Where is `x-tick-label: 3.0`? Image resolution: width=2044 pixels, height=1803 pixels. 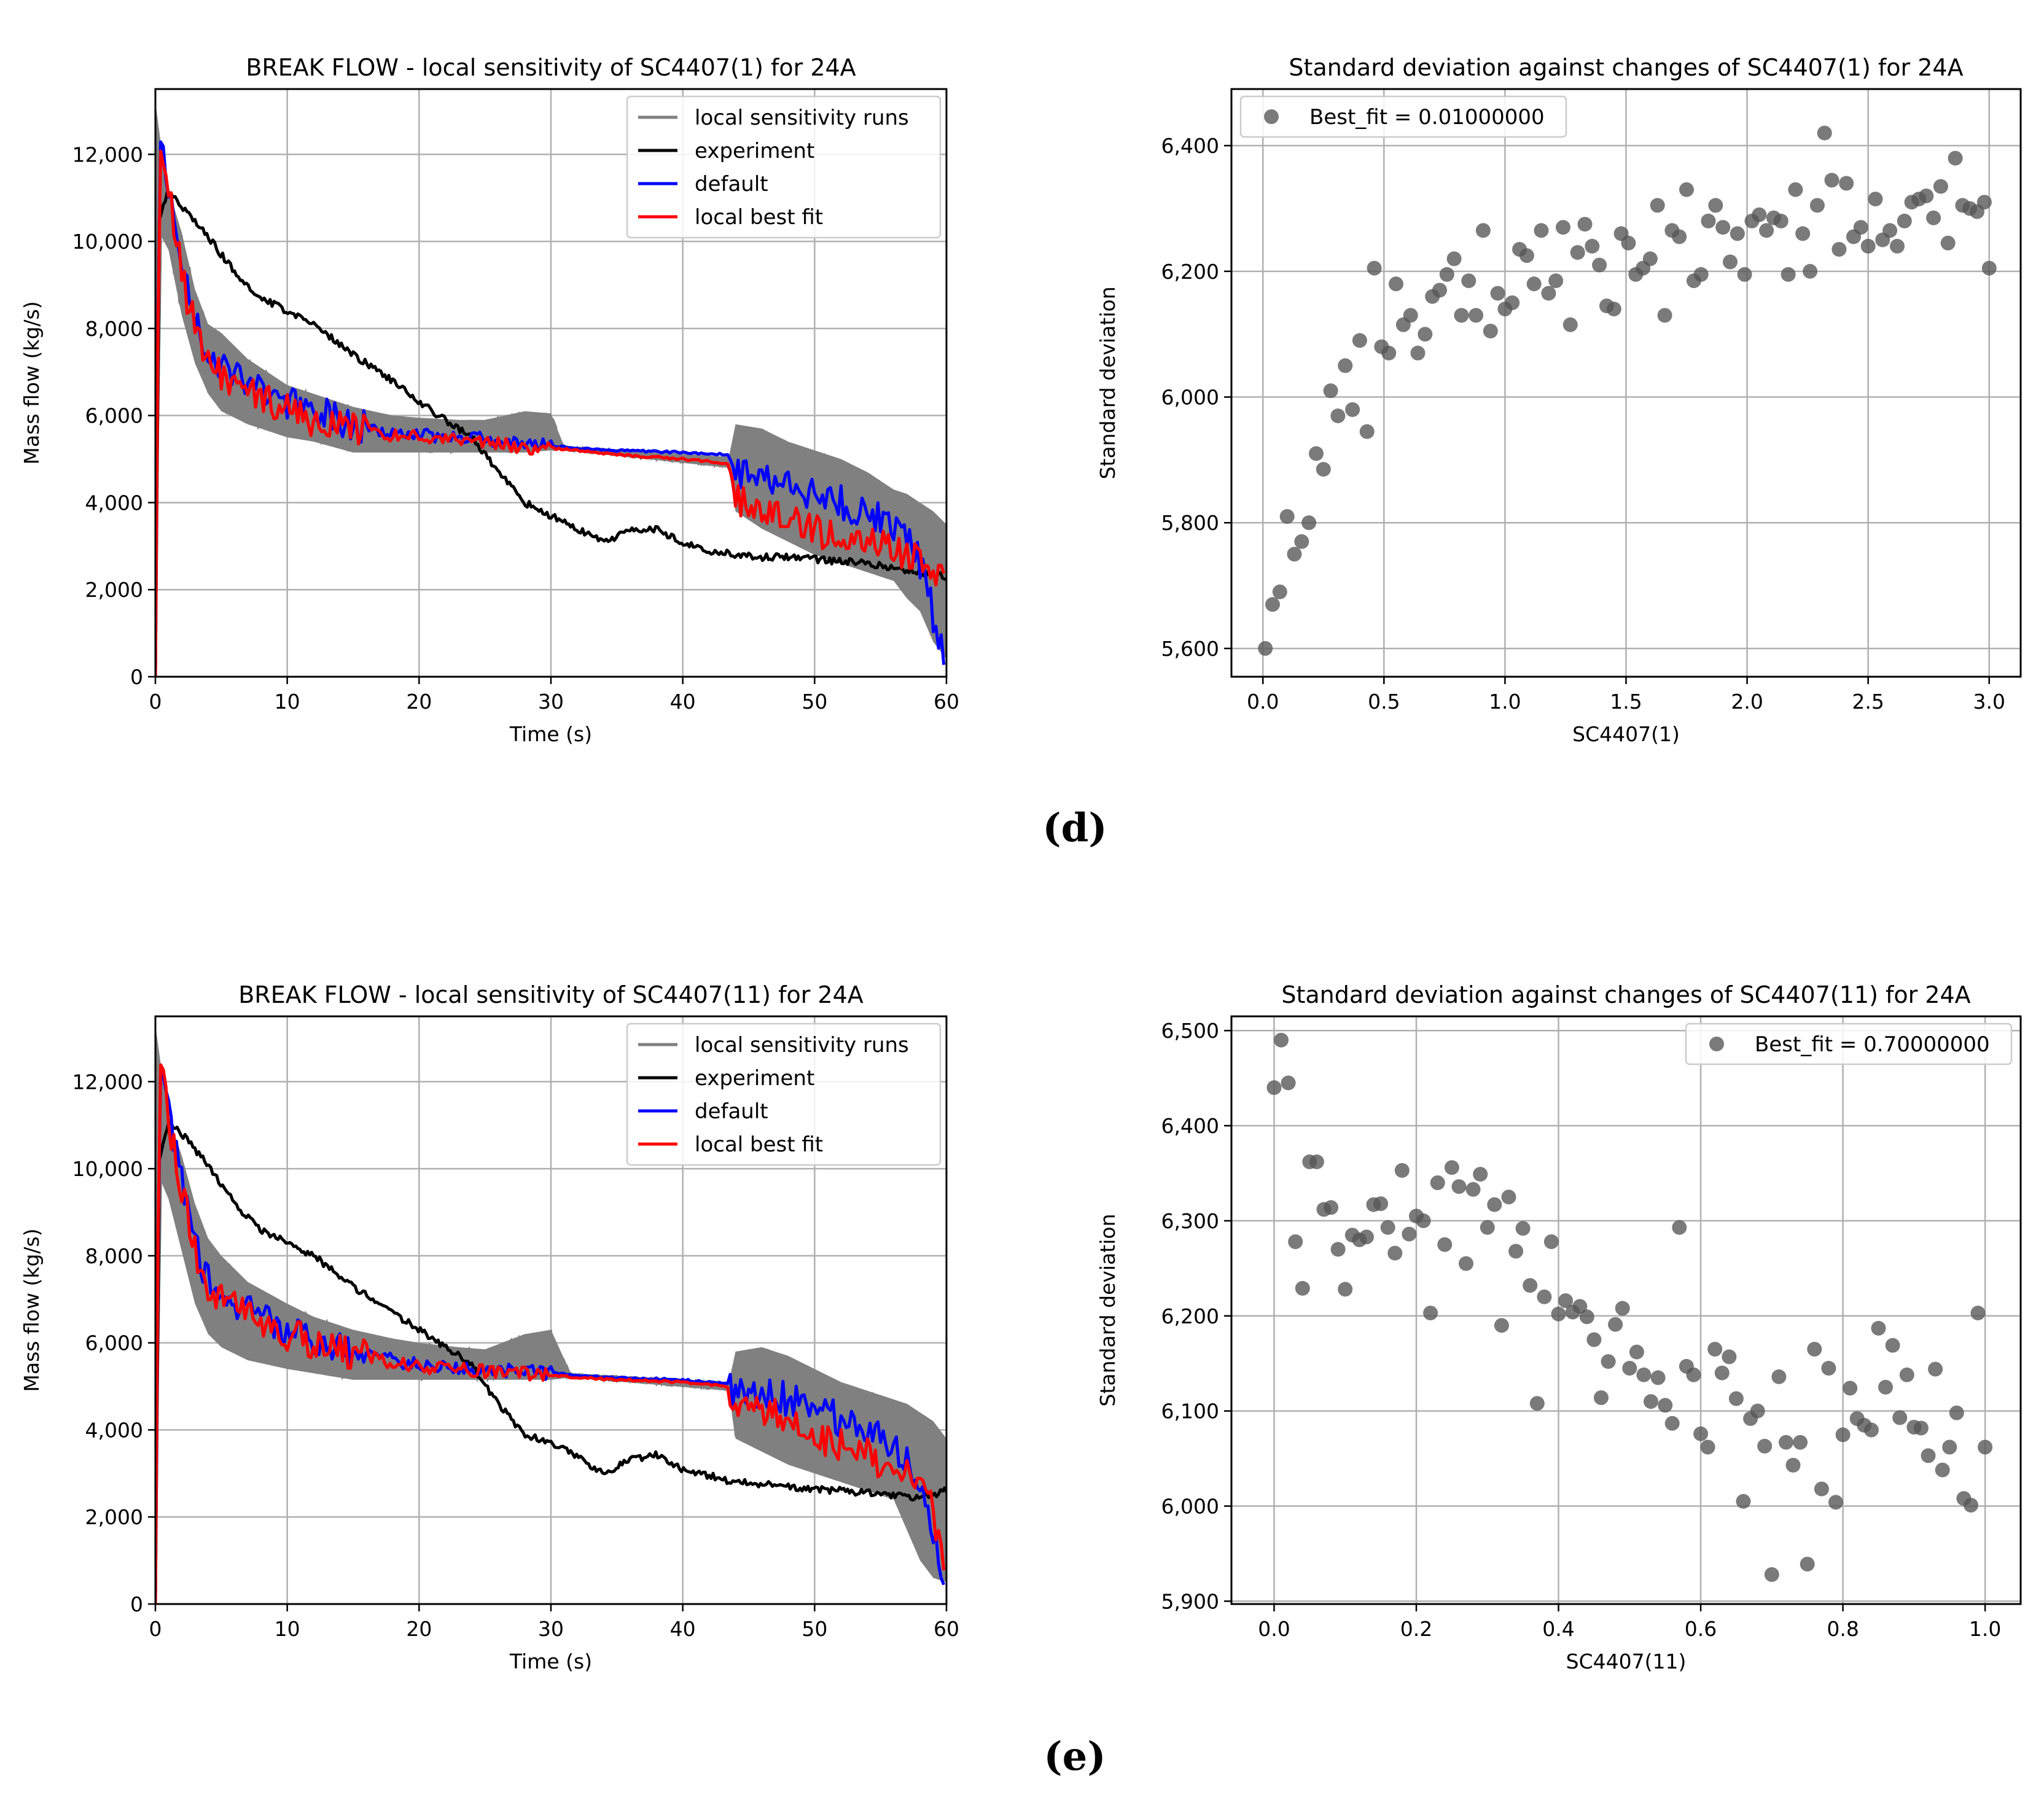
x-tick-label: 3.0 is located at coordinates (1989, 702).